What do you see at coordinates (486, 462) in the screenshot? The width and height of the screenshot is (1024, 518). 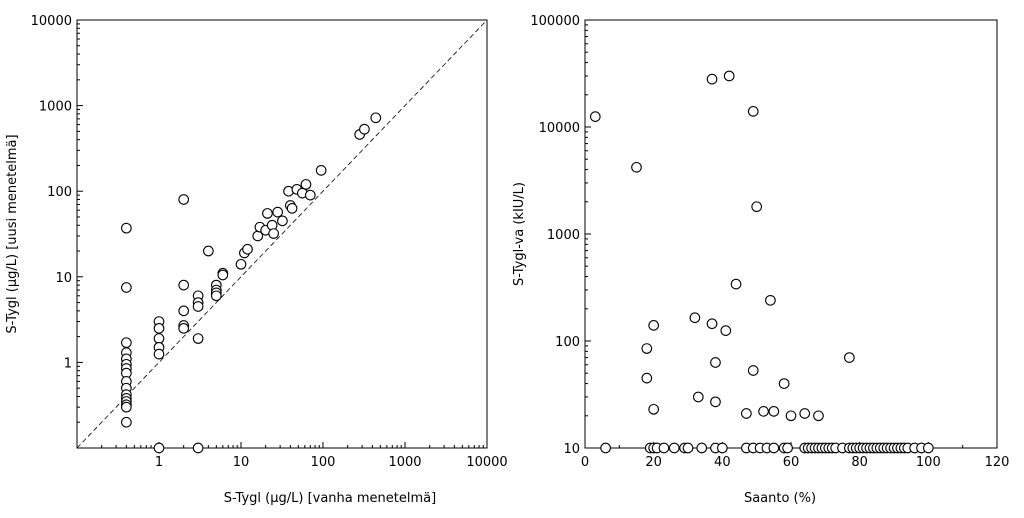 I see `x-tick-label: 10000` at bounding box center [486, 462].